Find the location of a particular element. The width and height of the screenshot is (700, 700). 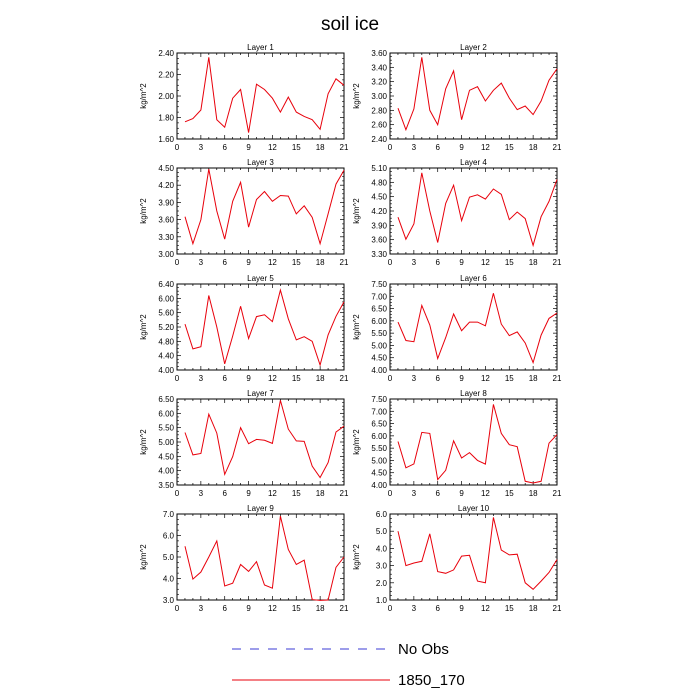

y-tick-label: 3.90 is located at coordinates (379, 225).